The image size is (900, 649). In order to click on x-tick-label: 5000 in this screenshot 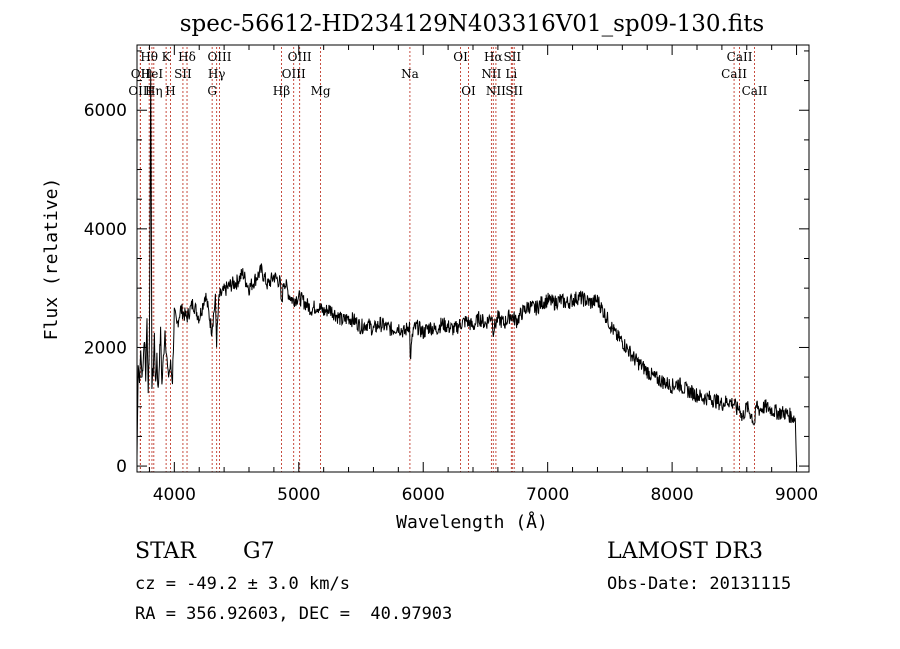, I will do `click(298, 495)`.